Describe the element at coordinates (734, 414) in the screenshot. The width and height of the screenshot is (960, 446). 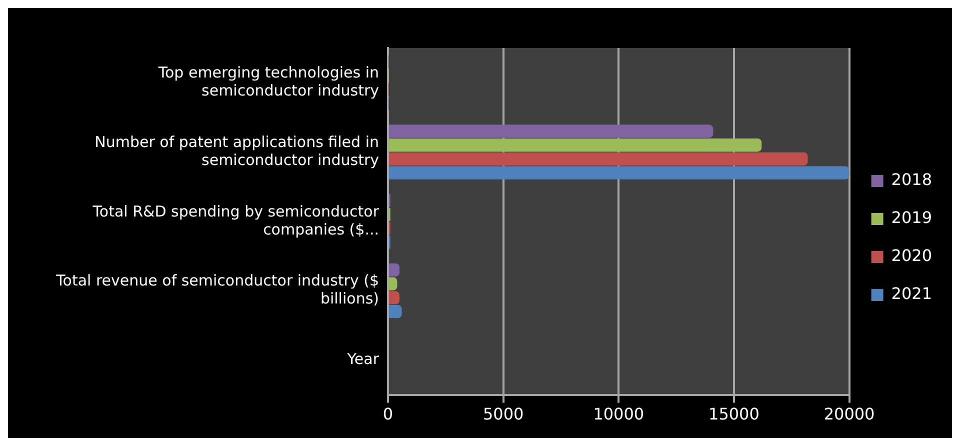
I see `x-tick-label: 15000` at that location.